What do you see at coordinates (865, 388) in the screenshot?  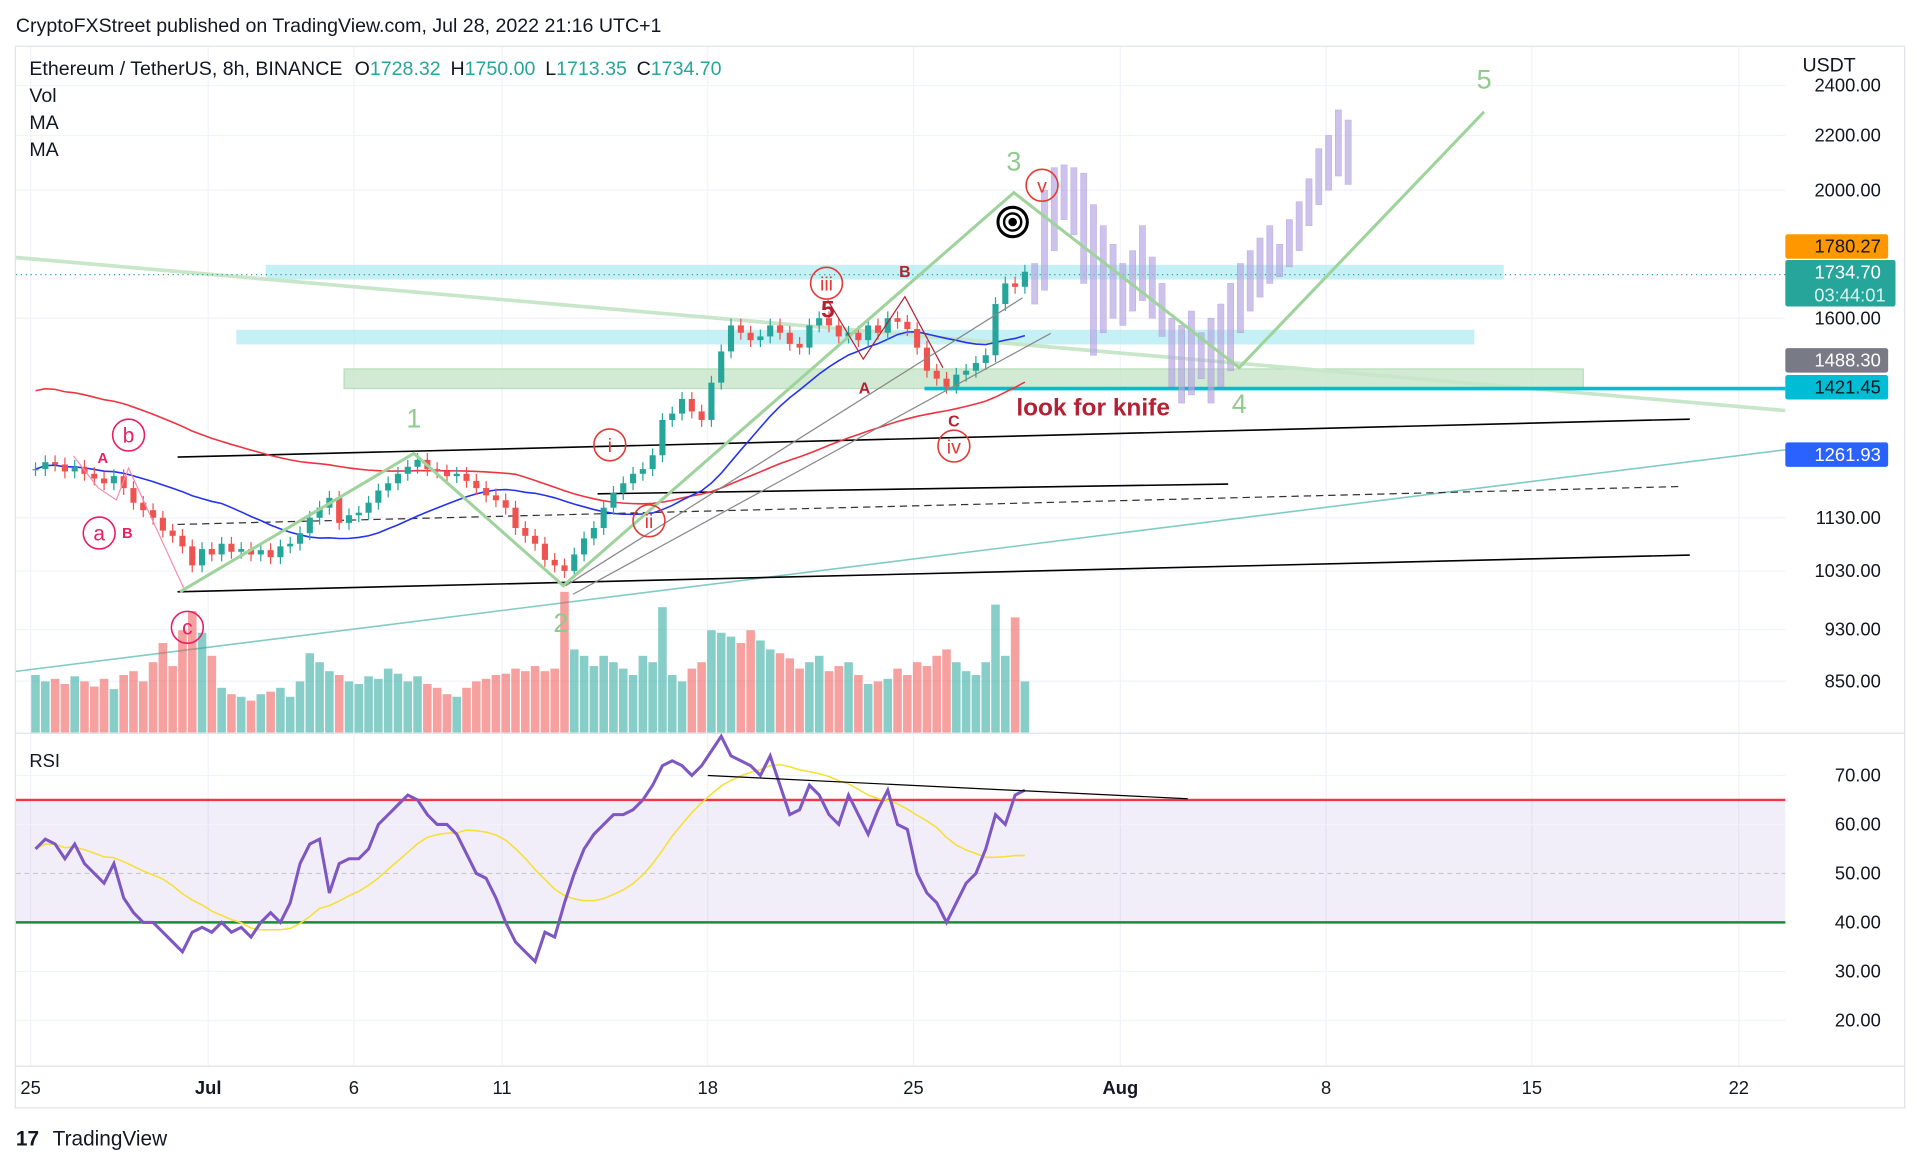 I see `label-A: A` at bounding box center [865, 388].